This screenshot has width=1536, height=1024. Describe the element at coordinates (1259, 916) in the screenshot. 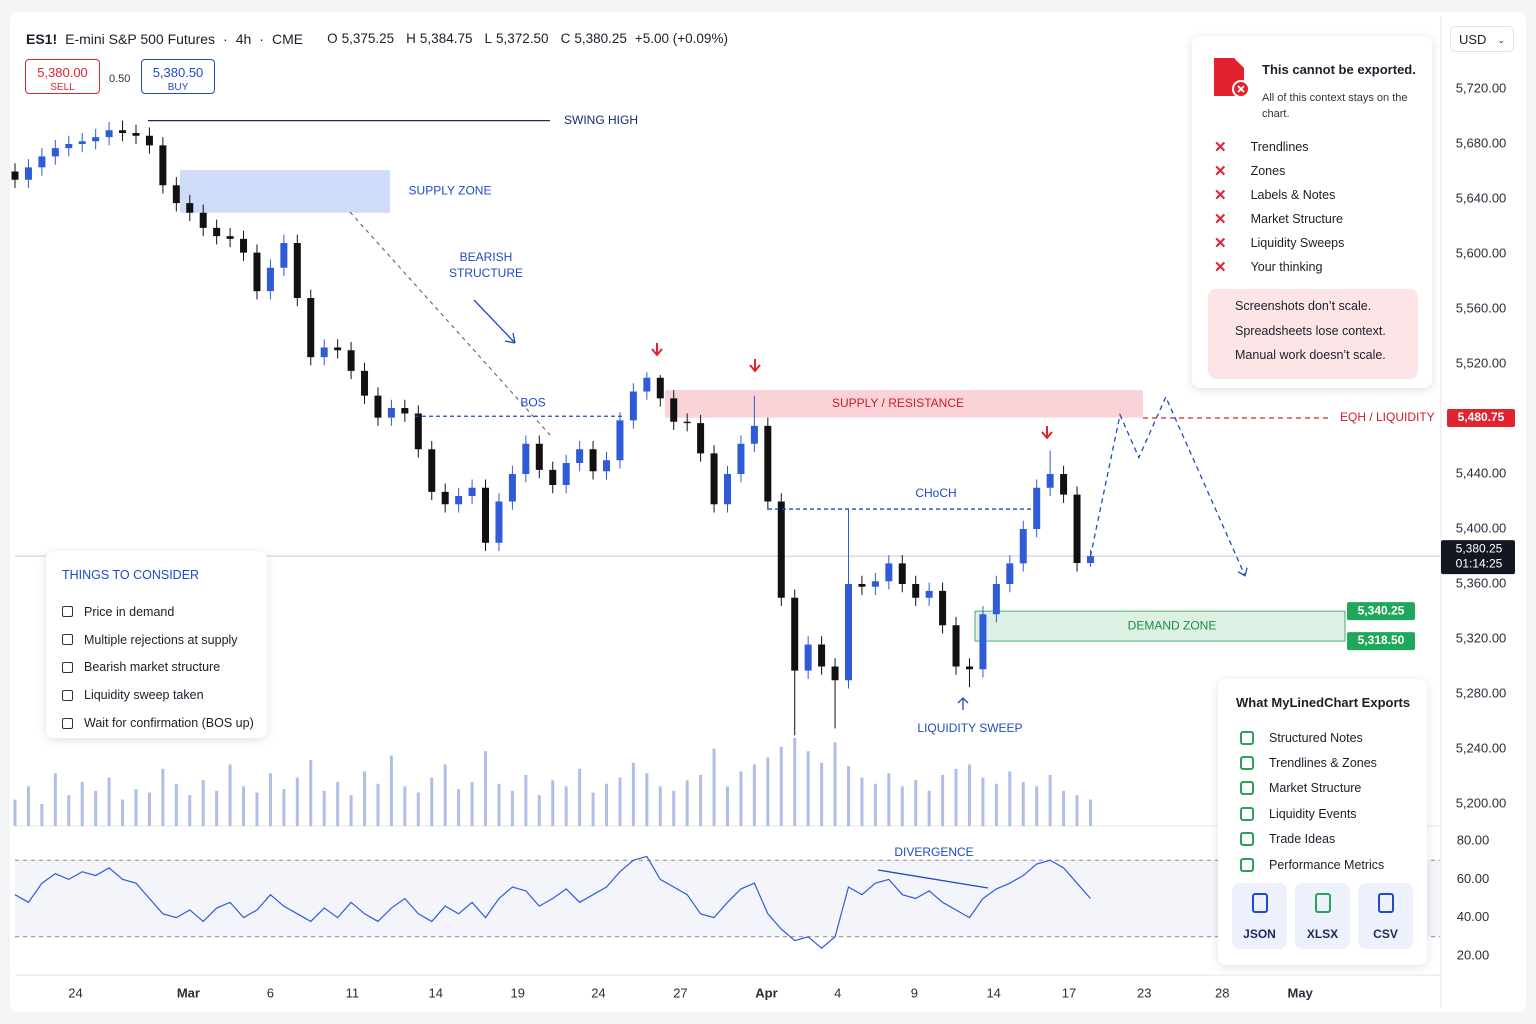

I see `export-button: JSON` at that location.